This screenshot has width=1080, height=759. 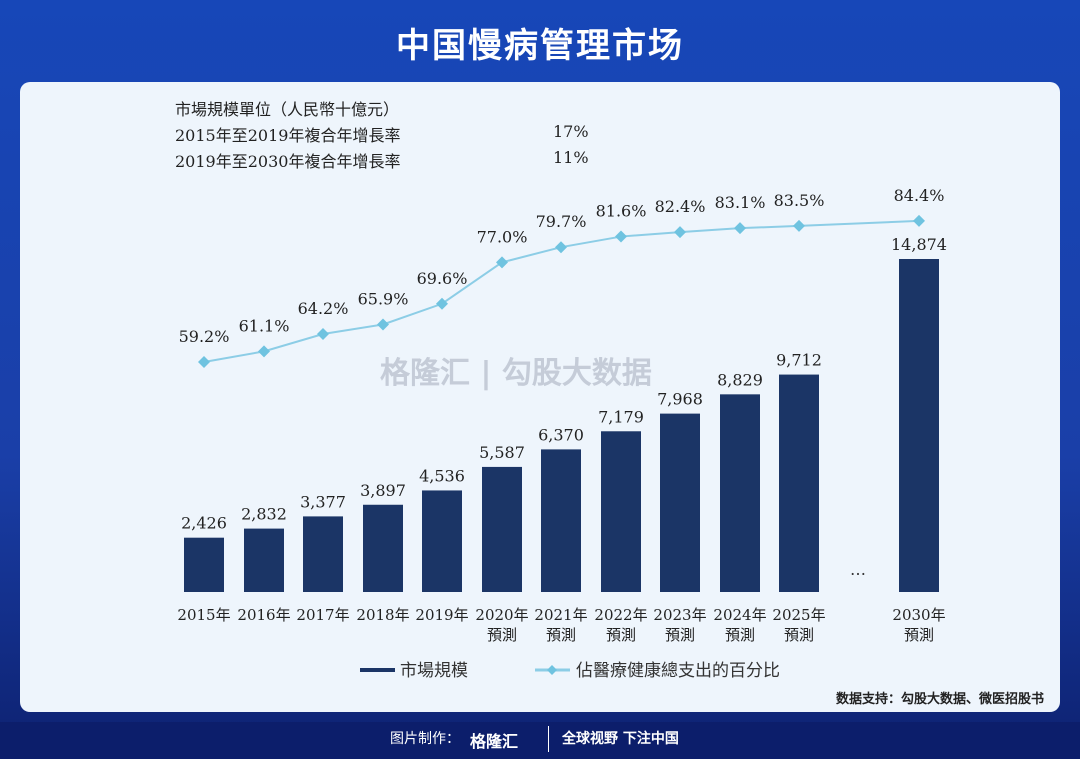 What do you see at coordinates (323, 501) in the screenshot?
I see `bar-value-label: 3,377` at bounding box center [323, 501].